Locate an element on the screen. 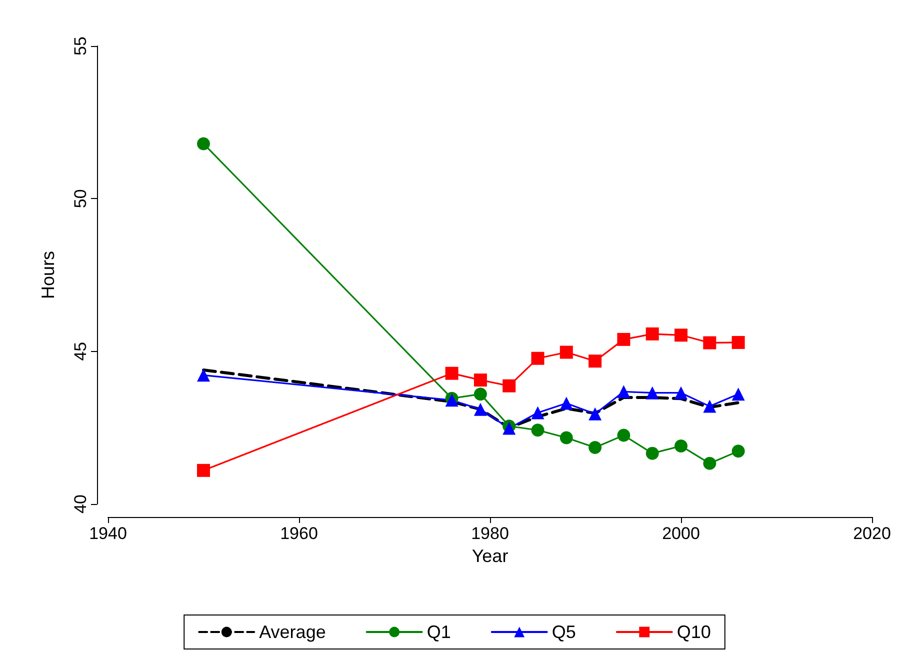 This screenshot has height=661, width=909. y-tick-label: 40 is located at coordinates (80, 504).